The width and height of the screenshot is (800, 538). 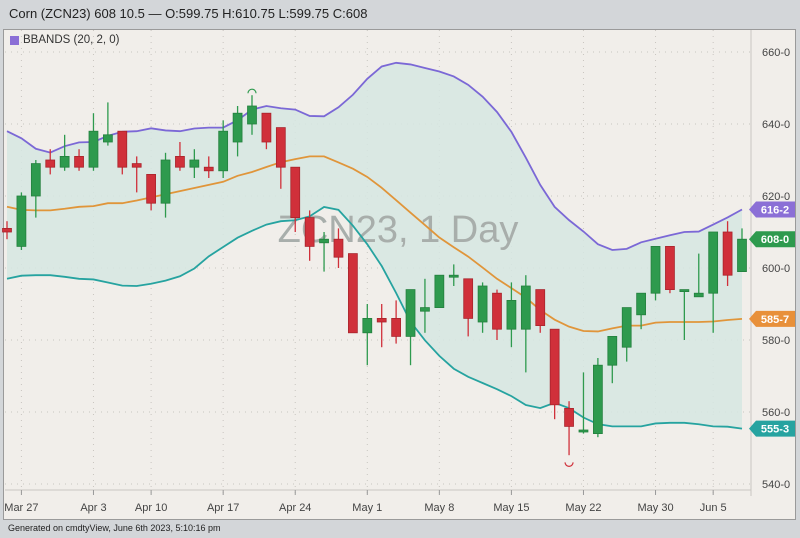 What do you see at coordinates (775, 211) in the screenshot?
I see `svg-text: 616-2` at bounding box center [775, 211].